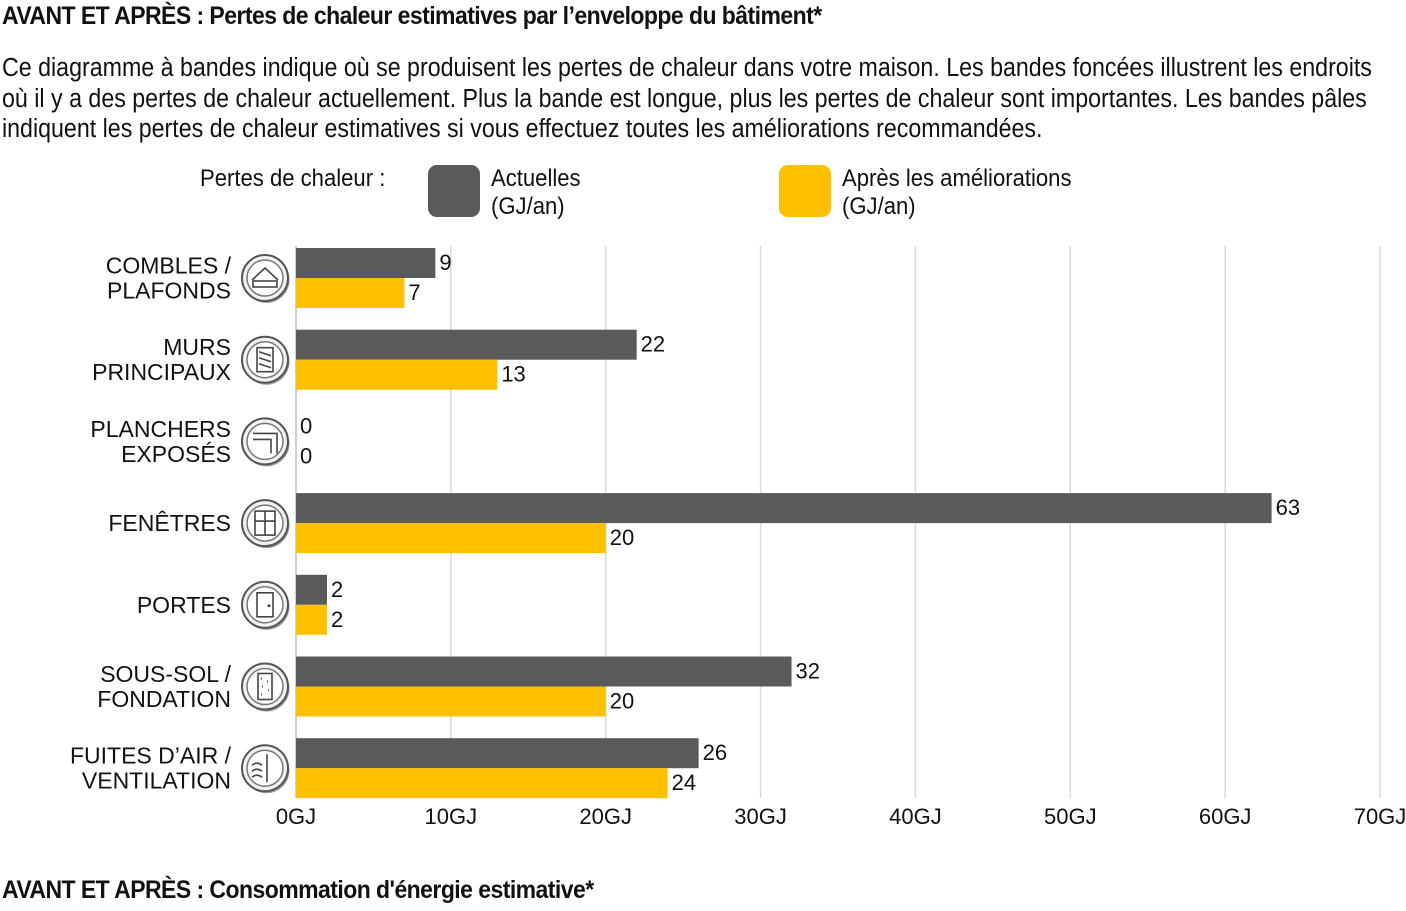 This screenshot has width=1406, height=911. Describe the element at coordinates (414, 292) in the screenshot. I see `value-label-after: 7` at that location.